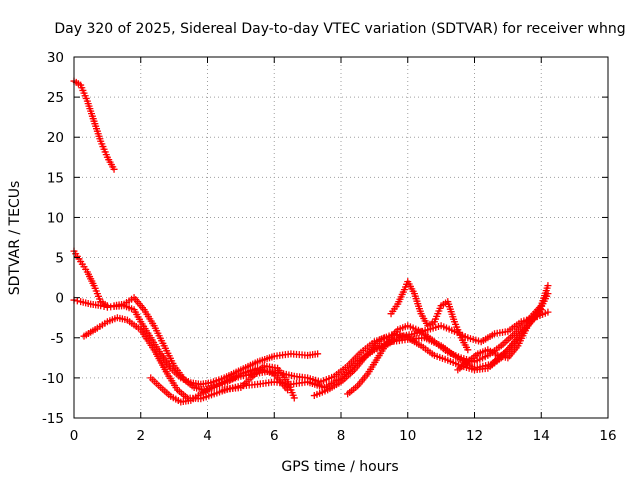  I want to click on x-tick-label: 16, so click(607, 436).